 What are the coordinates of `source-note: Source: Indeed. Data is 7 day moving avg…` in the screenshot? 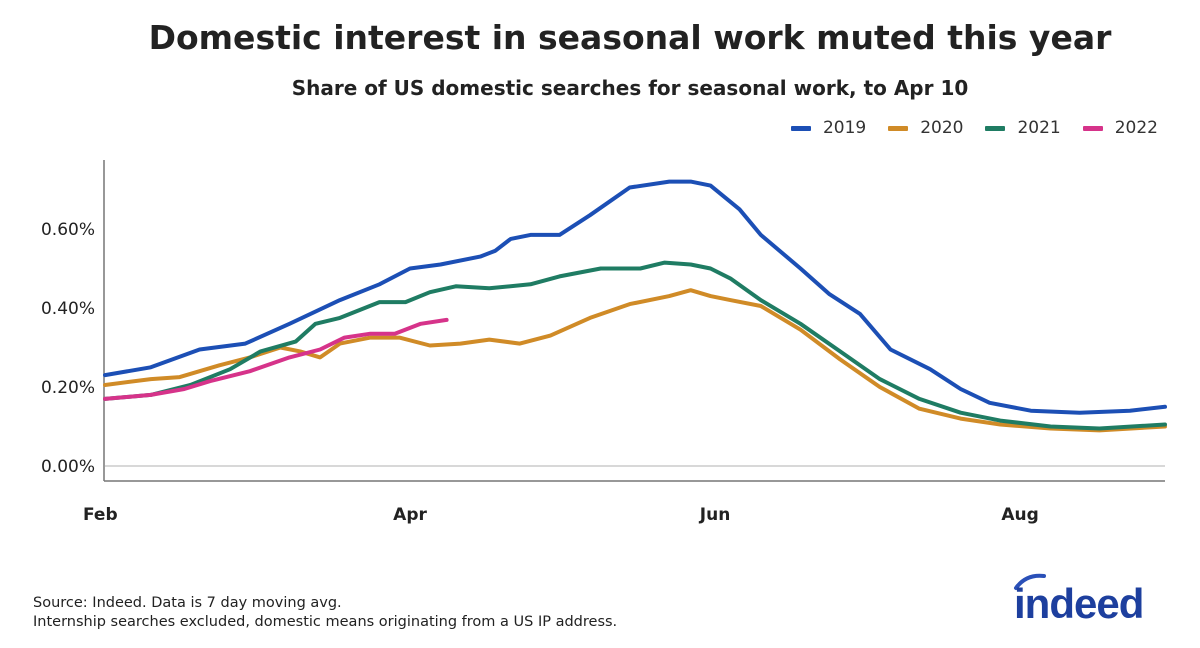 It's located at (325, 613).